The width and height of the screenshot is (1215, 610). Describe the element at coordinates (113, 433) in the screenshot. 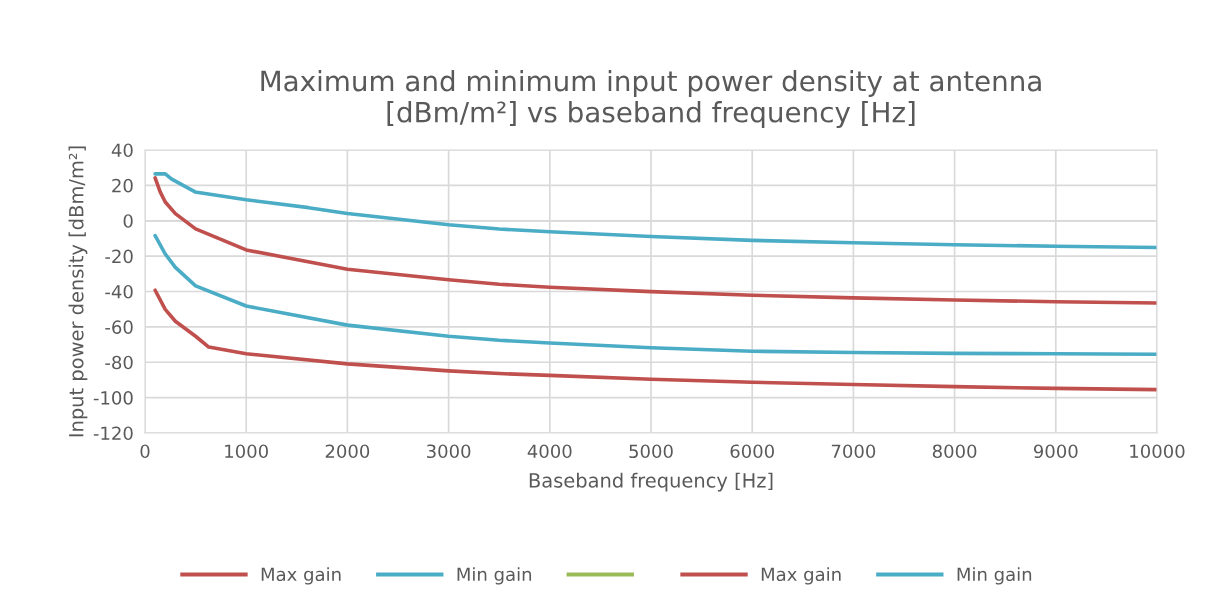

I see `y-tick-label: -120` at that location.